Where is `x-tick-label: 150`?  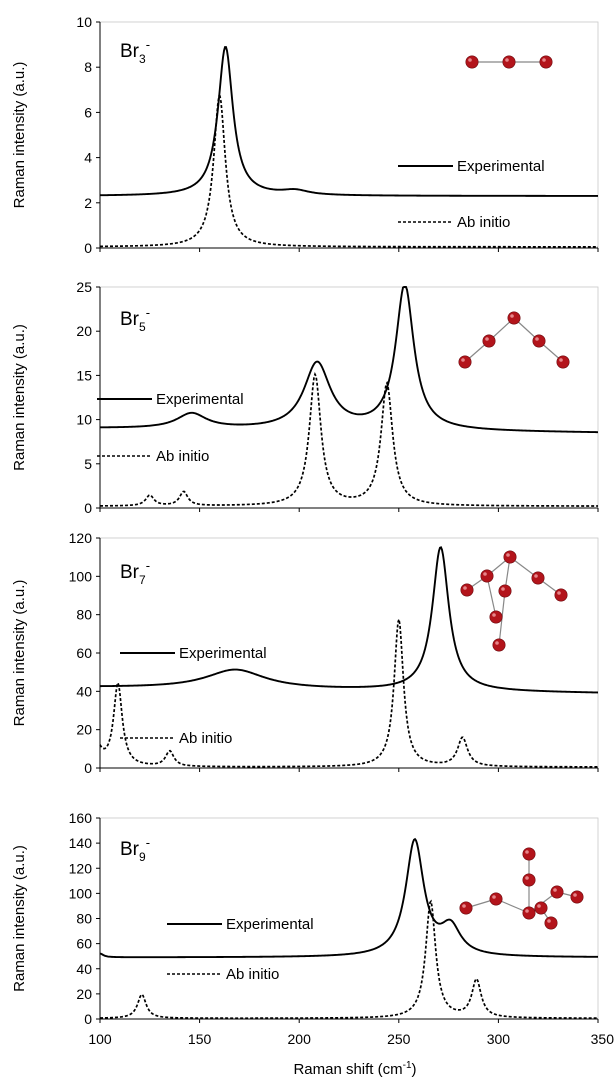 x-tick-label: 150 is located at coordinates (200, 1039).